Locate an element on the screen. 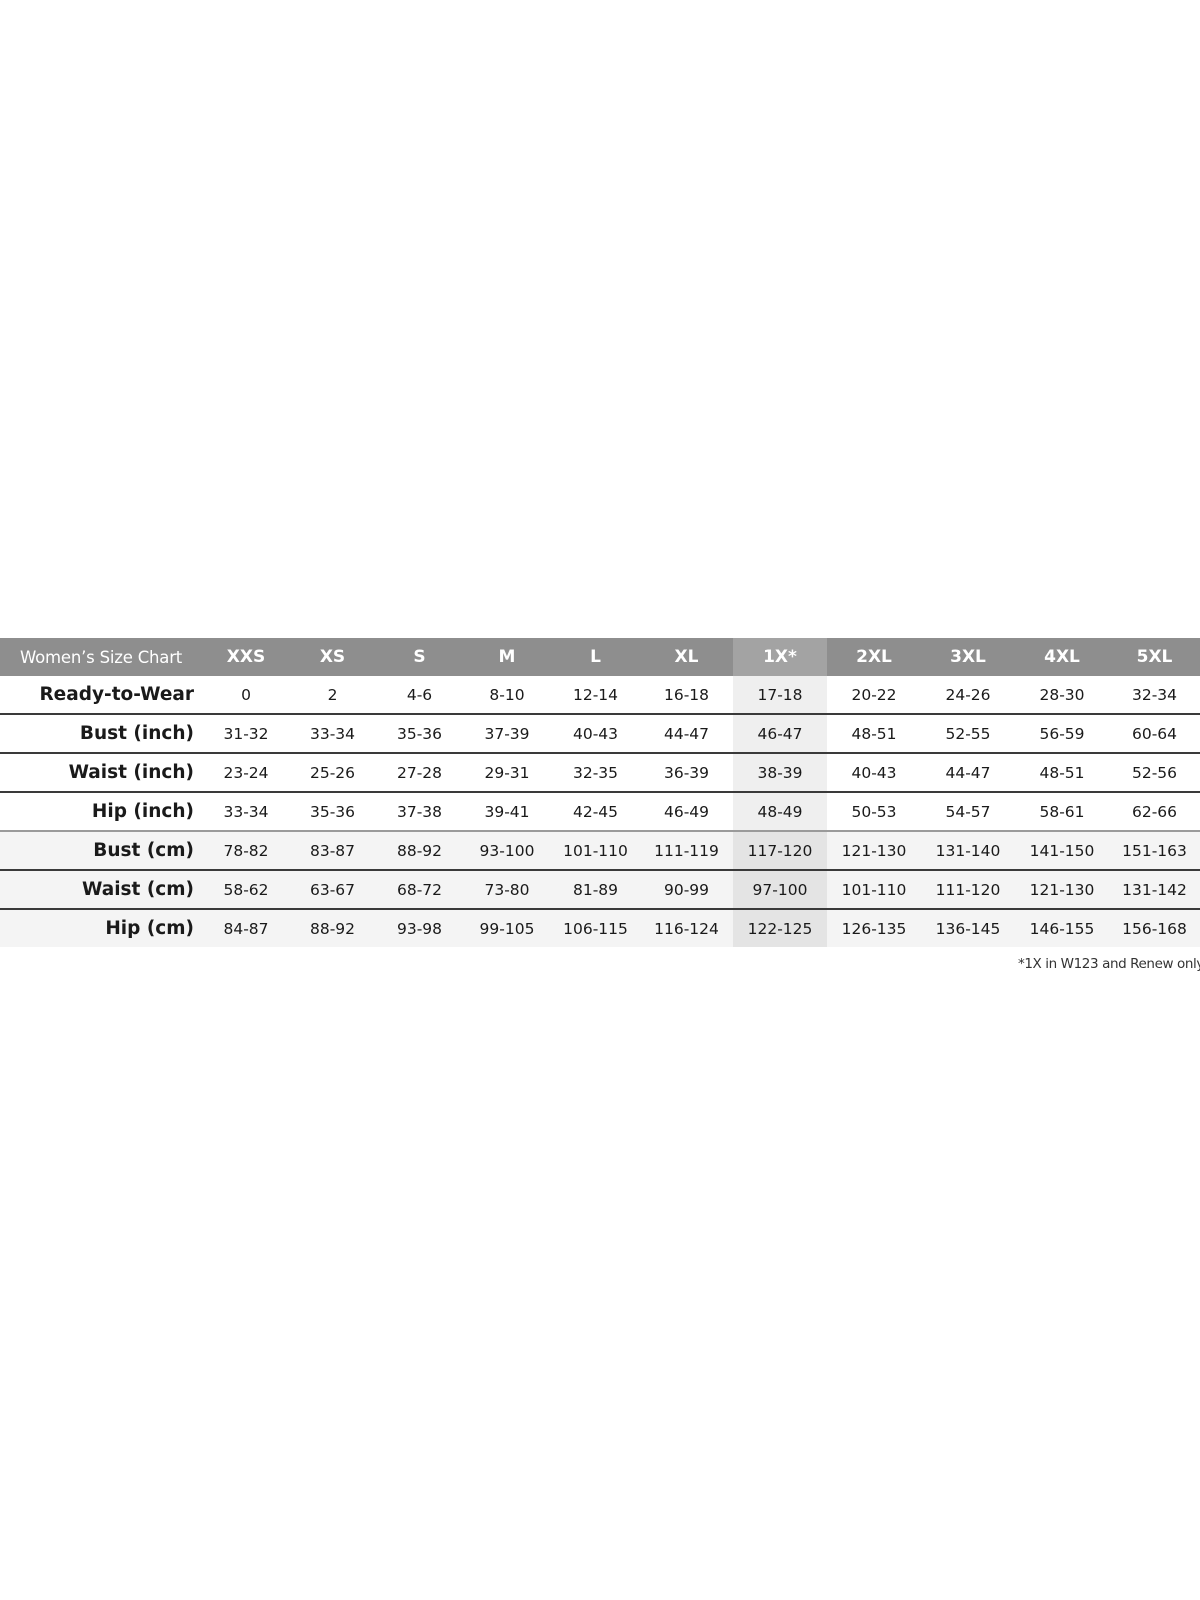 Image resolution: width=1200 pixels, height=1600 pixels. size-value-cell: 8-10 is located at coordinates (507, 694).